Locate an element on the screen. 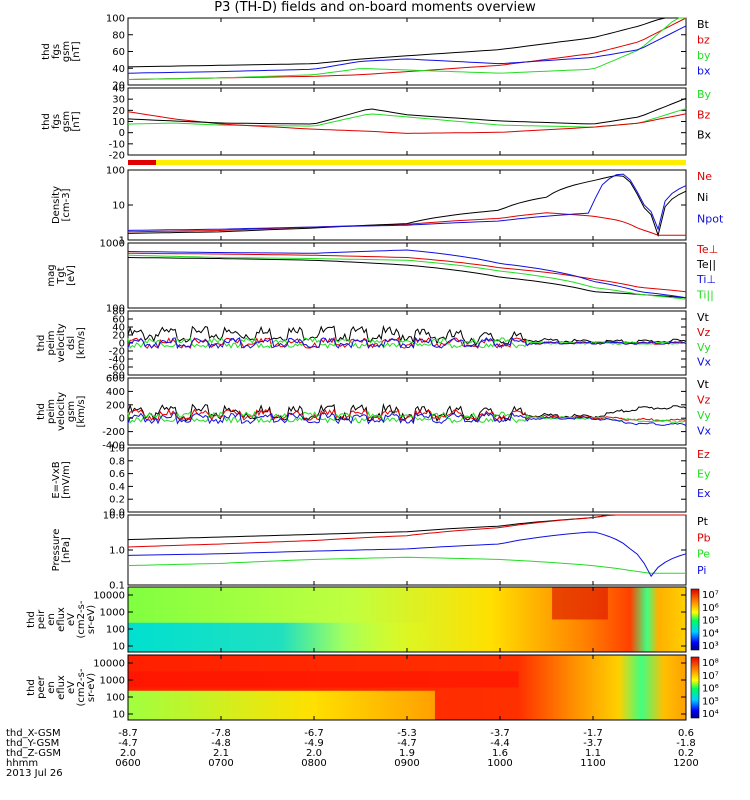 The width and height of the screenshot is (750, 800). colorbar-tick-label: 10⁵ is located at coordinates (710, 621).